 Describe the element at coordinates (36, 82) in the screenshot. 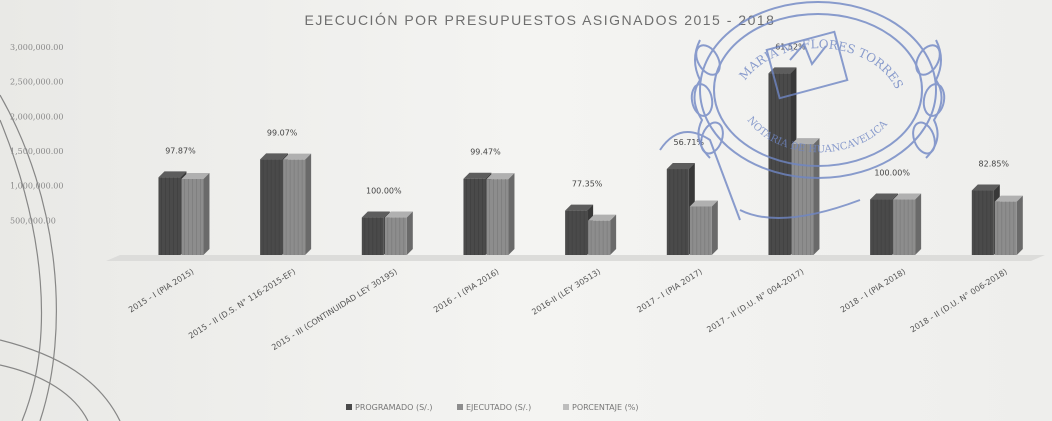

I see `y-tick-label: 2,500,000.00` at that location.